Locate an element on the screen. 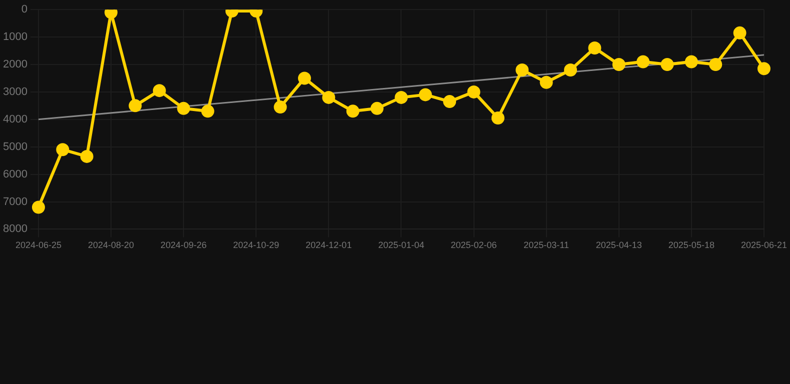  y-tick-label: 4000 is located at coordinates (15, 119).